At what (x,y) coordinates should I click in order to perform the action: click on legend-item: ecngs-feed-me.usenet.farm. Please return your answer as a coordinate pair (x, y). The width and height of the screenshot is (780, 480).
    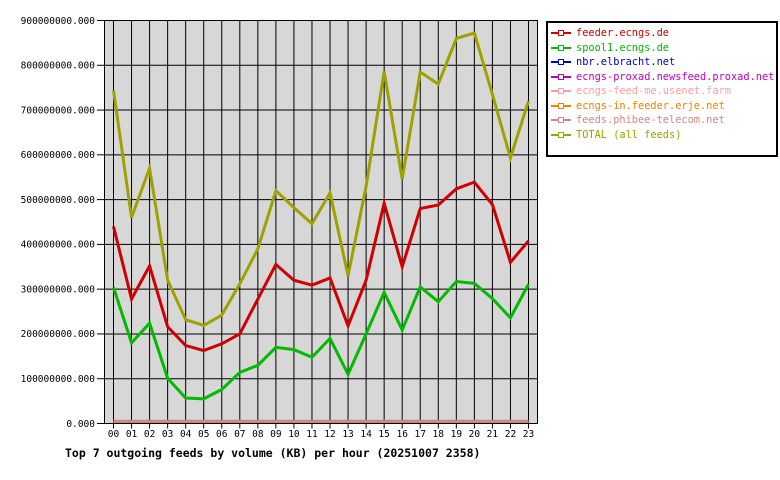
    Looking at the image, I should click on (662, 91).